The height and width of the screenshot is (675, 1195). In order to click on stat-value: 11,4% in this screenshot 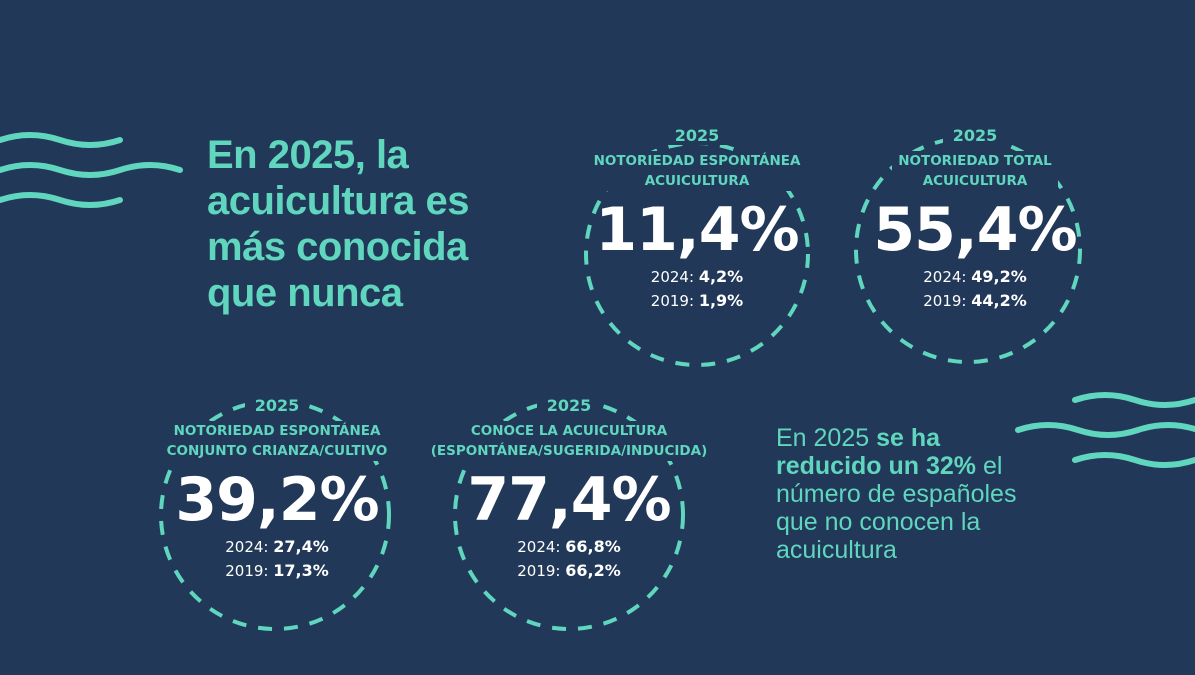, I will do `click(697, 230)`.